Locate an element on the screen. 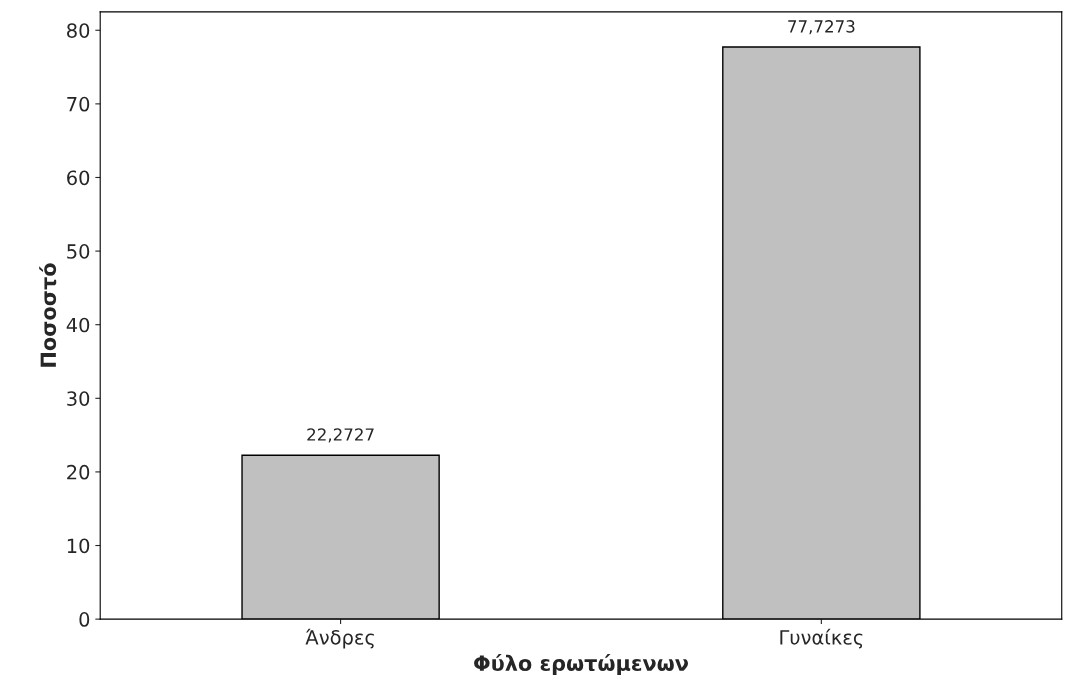 The width and height of the screenshot is (1066, 698). y-tick-label: 0 is located at coordinates (84, 619).